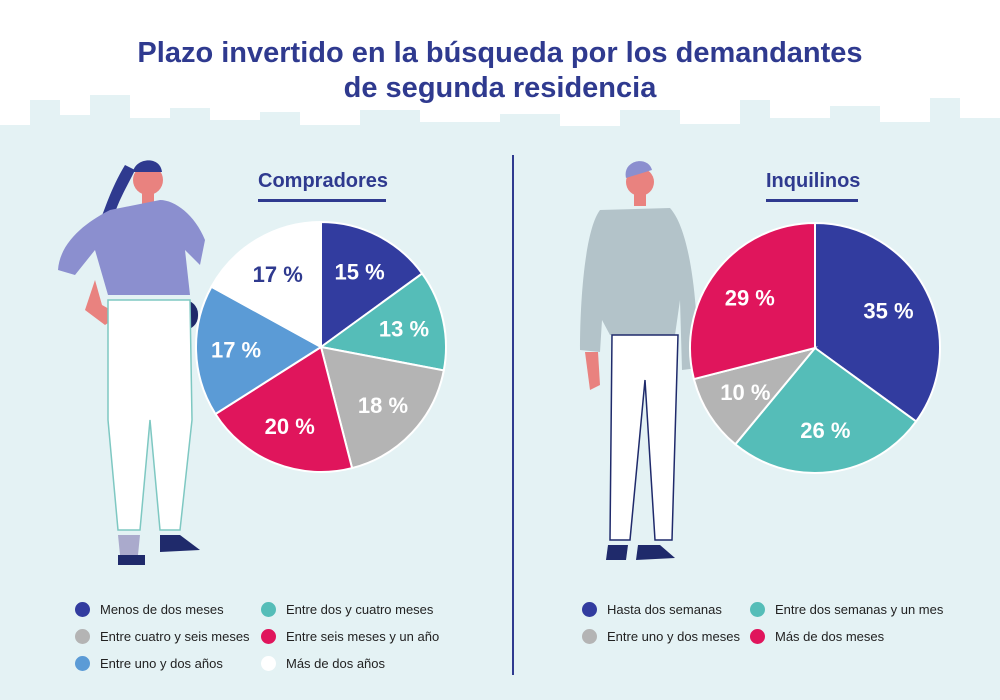 The width and height of the screenshot is (1000, 700). What do you see at coordinates (404, 328) in the screenshot?
I see `slice-data-label: 13 %` at bounding box center [404, 328].